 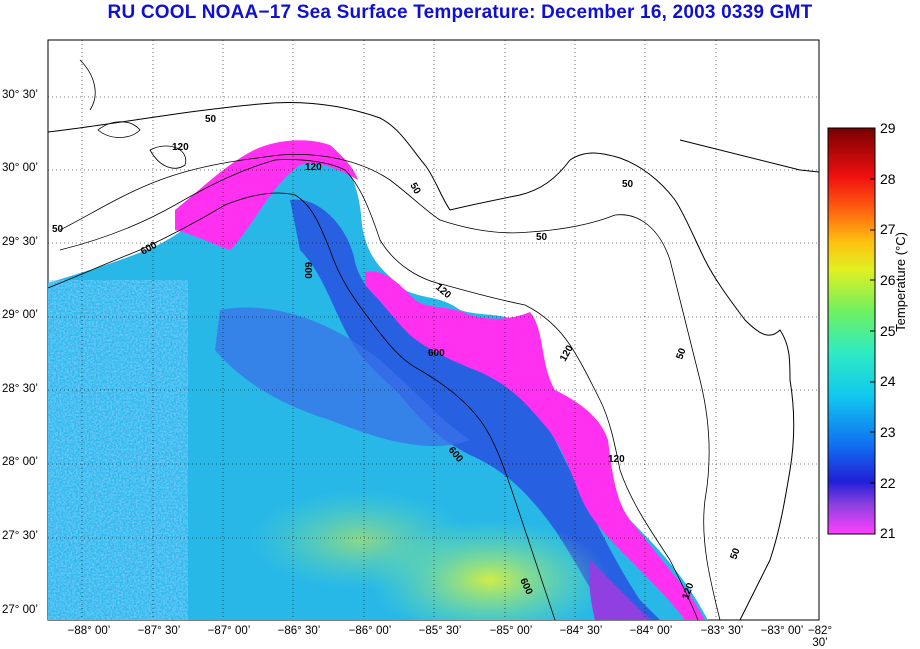 What do you see at coordinates (20, 315) in the screenshot?
I see `lat-tick: 29° 00’` at bounding box center [20, 315].